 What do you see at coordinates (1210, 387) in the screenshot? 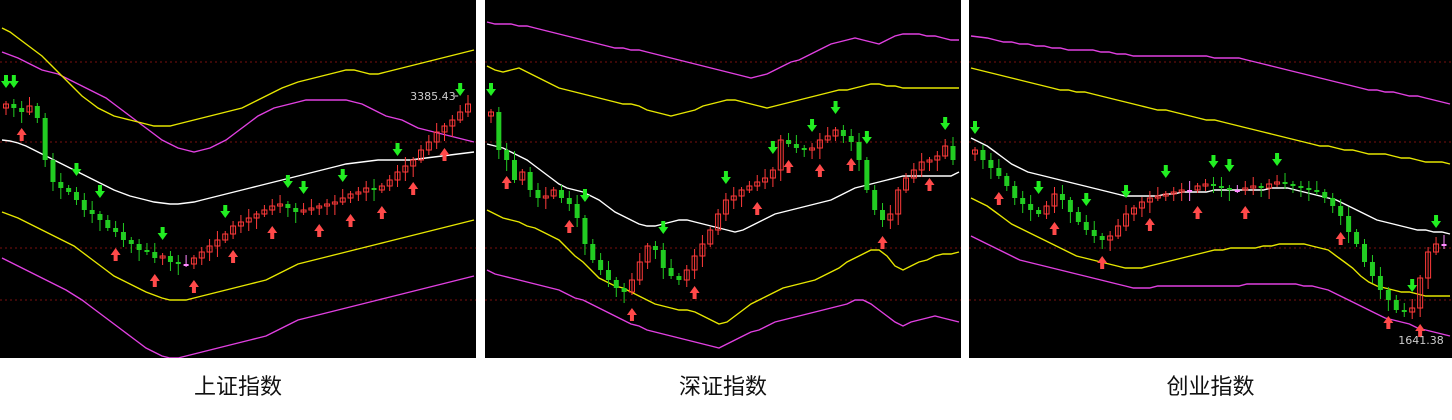
I see `caption-chinext: 创业指数` at bounding box center [1210, 387].